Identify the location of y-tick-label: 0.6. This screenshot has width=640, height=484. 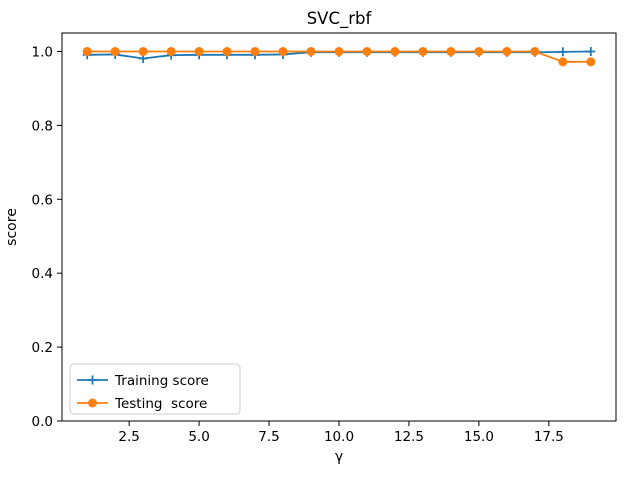
(42, 200).